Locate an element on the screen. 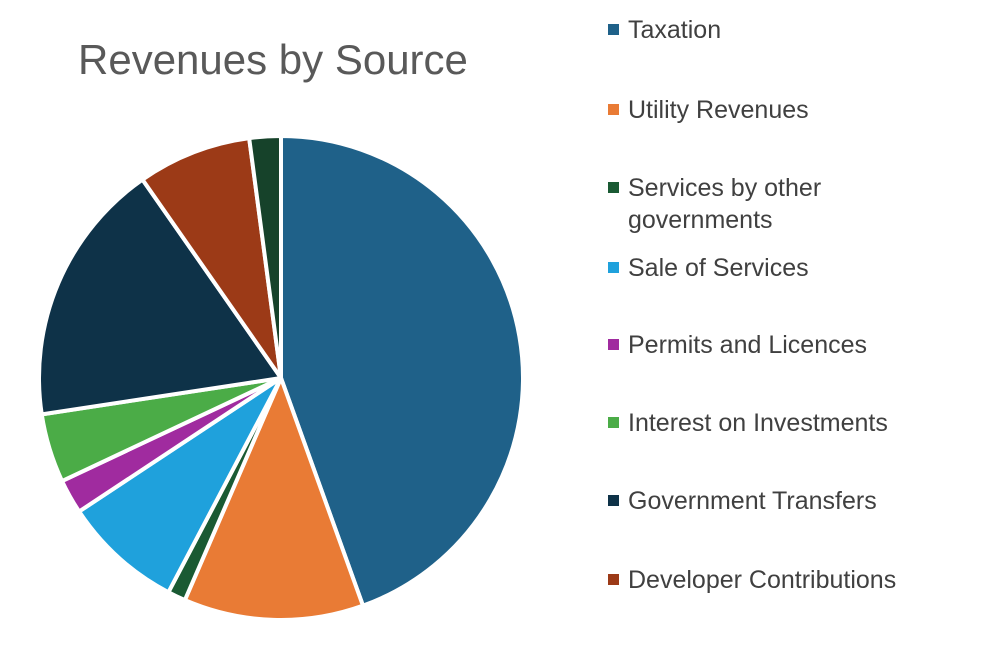 The height and width of the screenshot is (653, 994). legend-item-permits-and-licences: Permits and Licences is located at coordinates (793, 345).